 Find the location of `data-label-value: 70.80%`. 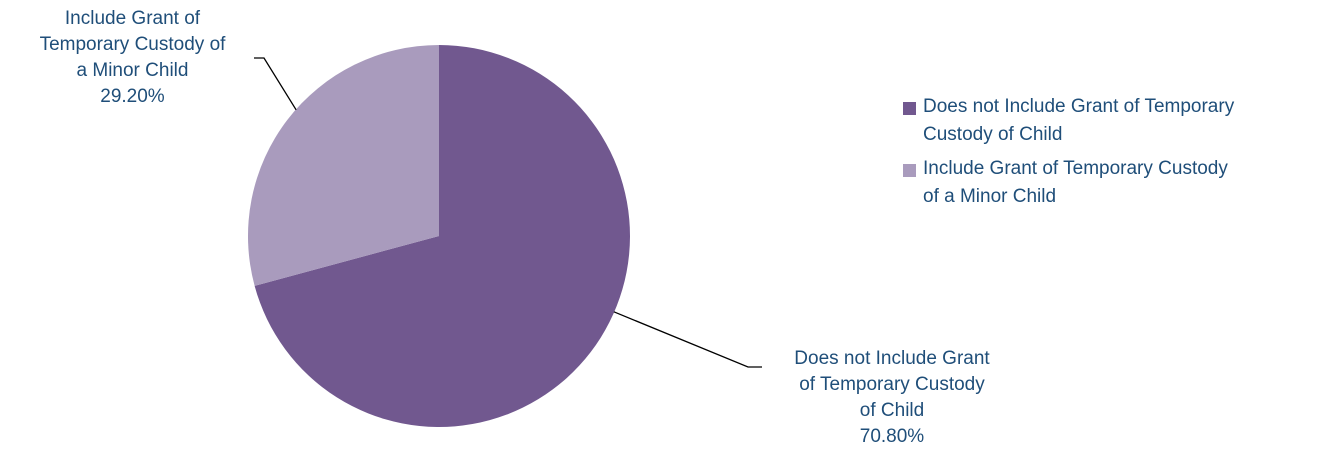

data-label-value: 70.80% is located at coordinates (892, 436).